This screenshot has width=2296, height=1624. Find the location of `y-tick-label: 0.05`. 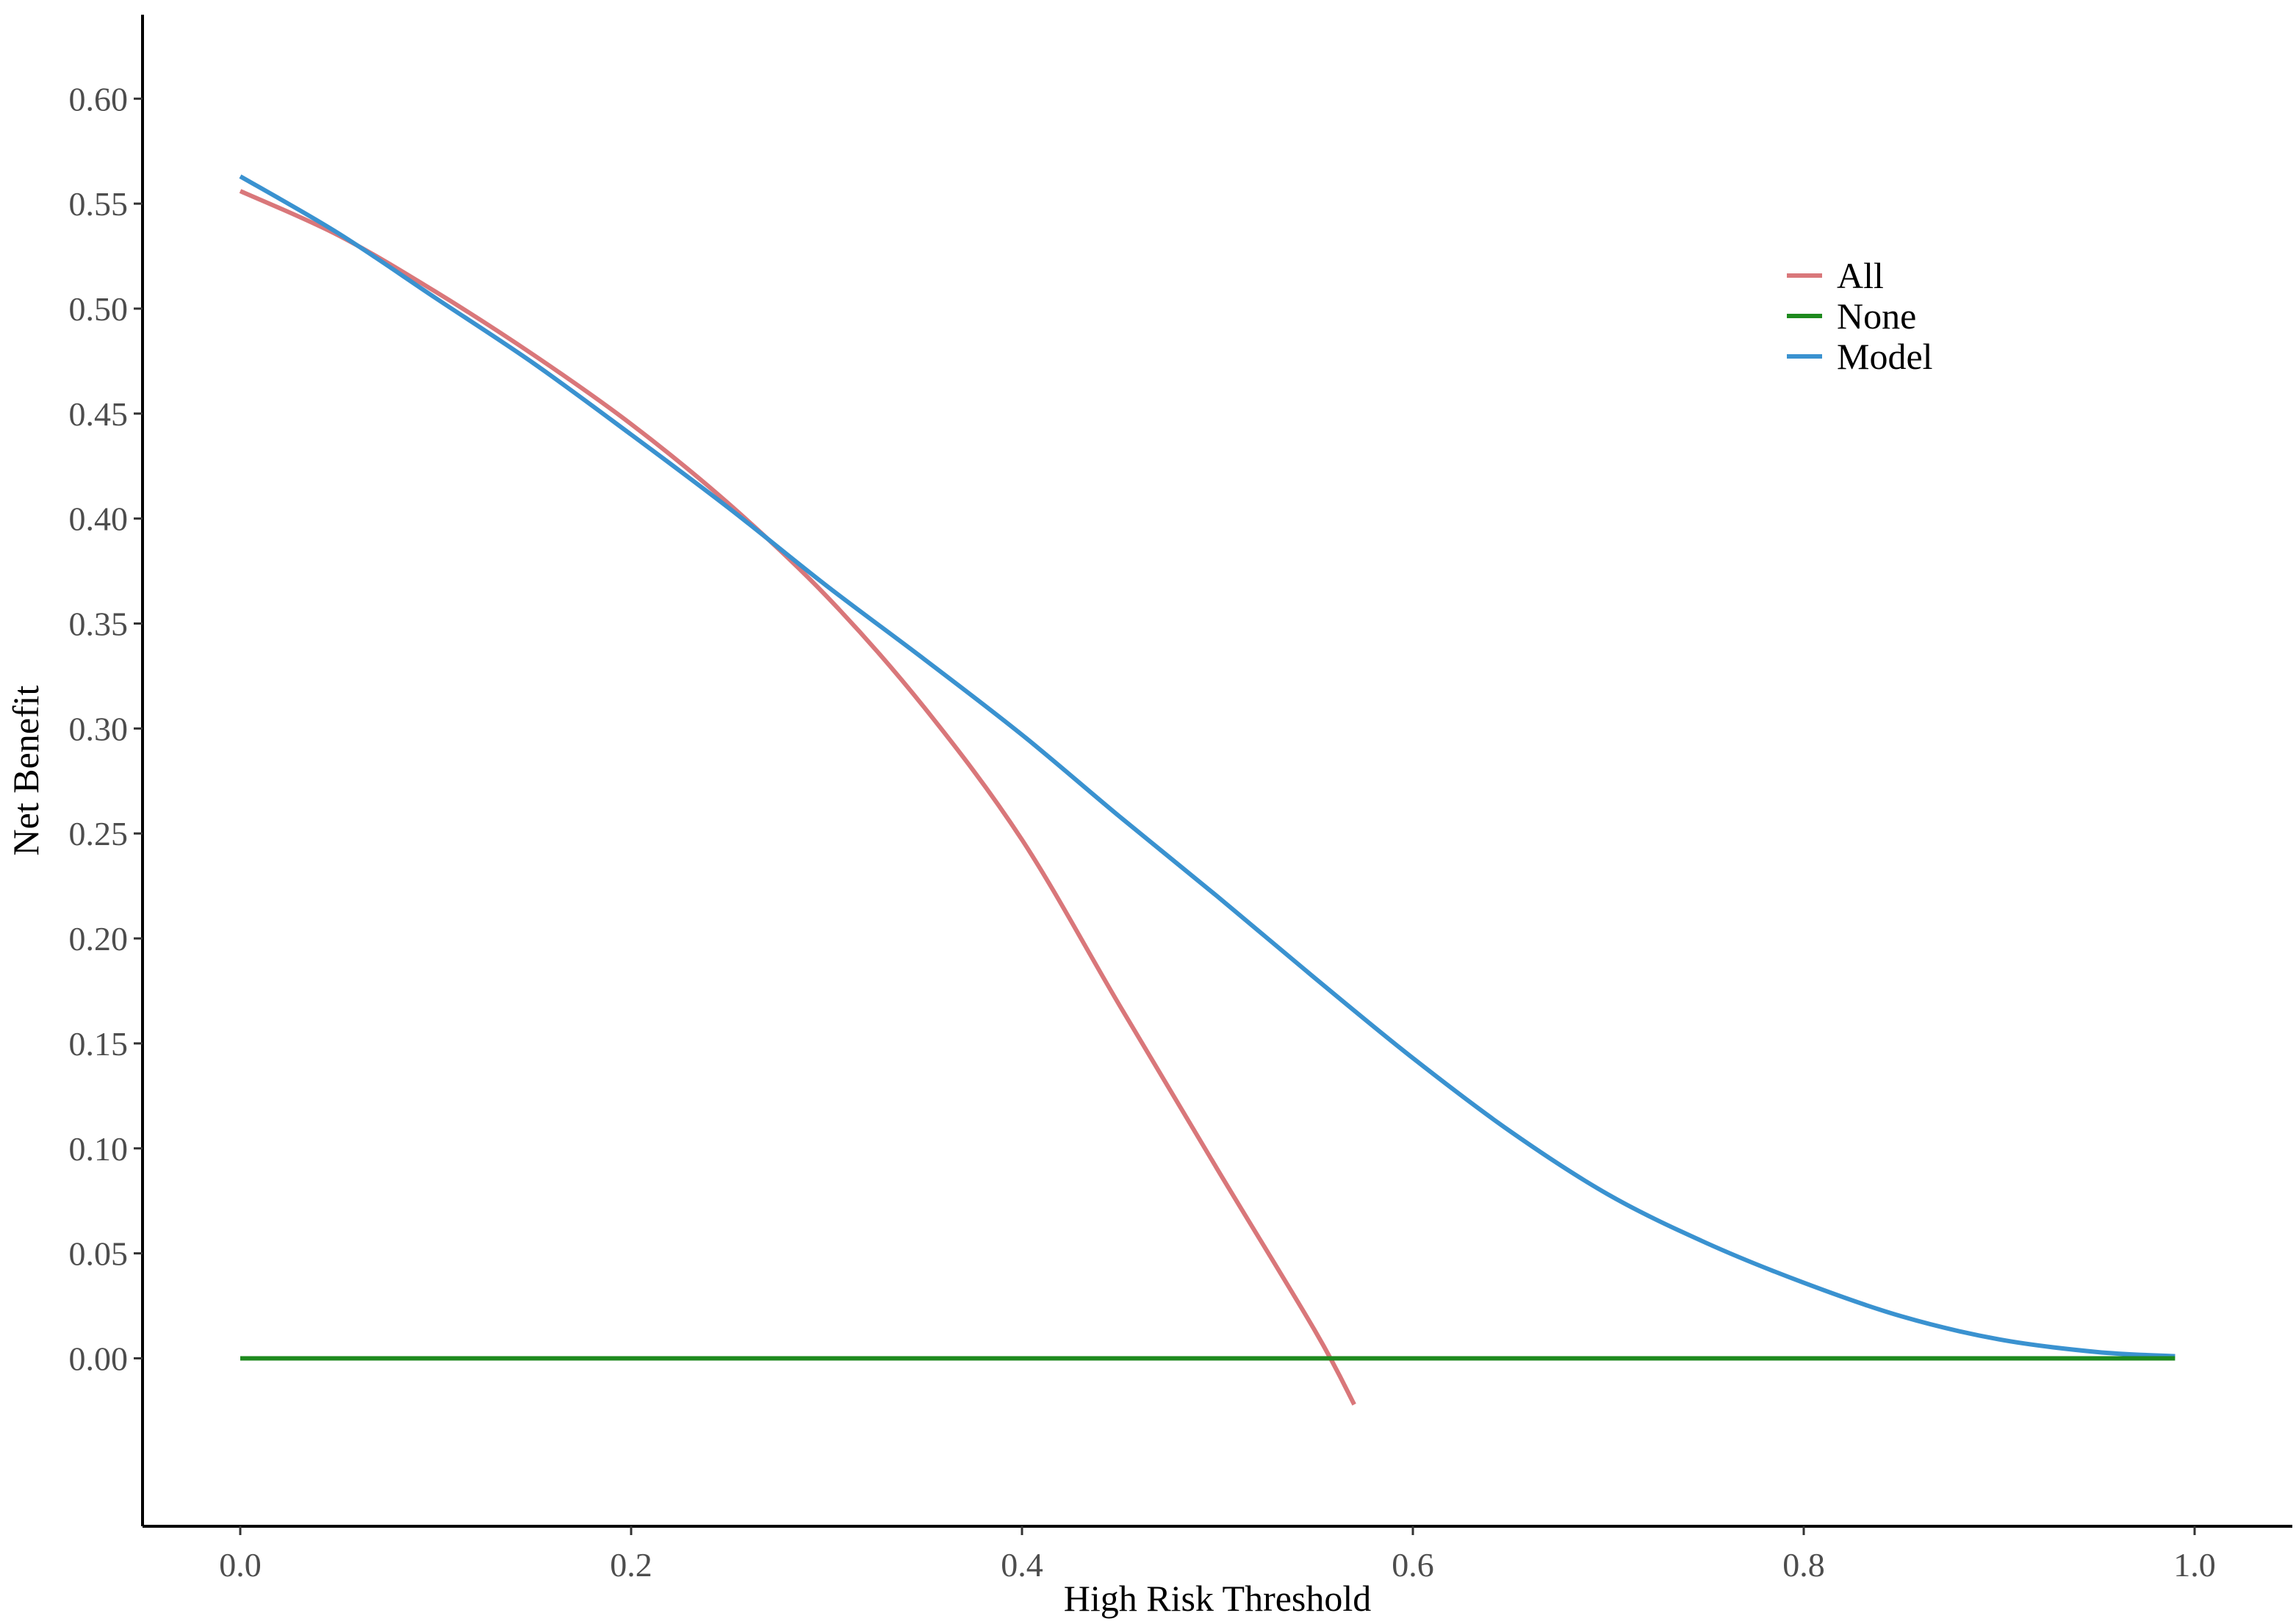

y-tick-label: 0.05 is located at coordinates (99, 1254).